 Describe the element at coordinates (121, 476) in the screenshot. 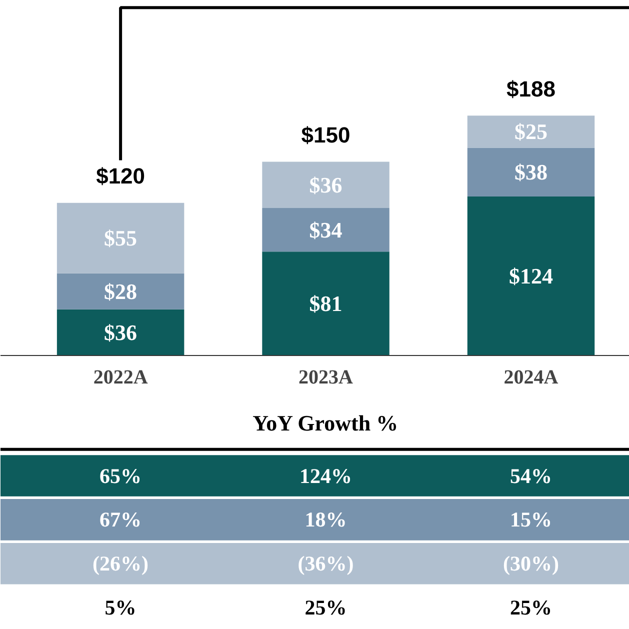

I see `text: 65%` at that location.